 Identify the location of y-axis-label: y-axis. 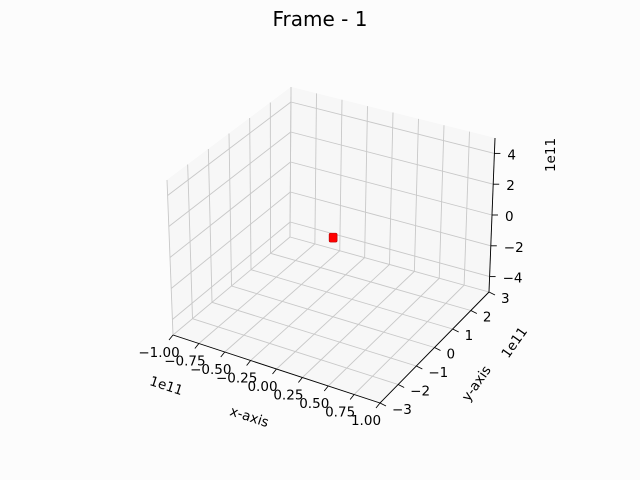
(477, 384).